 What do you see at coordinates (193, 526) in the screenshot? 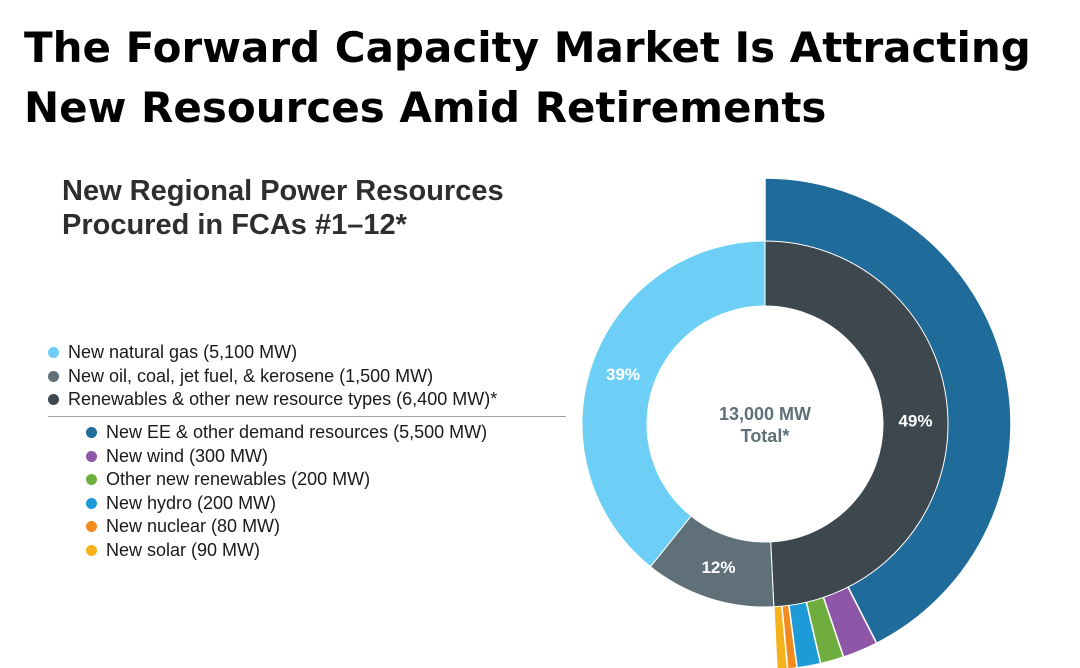
I see `legend-label: New nuclear (80 MW)` at bounding box center [193, 526].